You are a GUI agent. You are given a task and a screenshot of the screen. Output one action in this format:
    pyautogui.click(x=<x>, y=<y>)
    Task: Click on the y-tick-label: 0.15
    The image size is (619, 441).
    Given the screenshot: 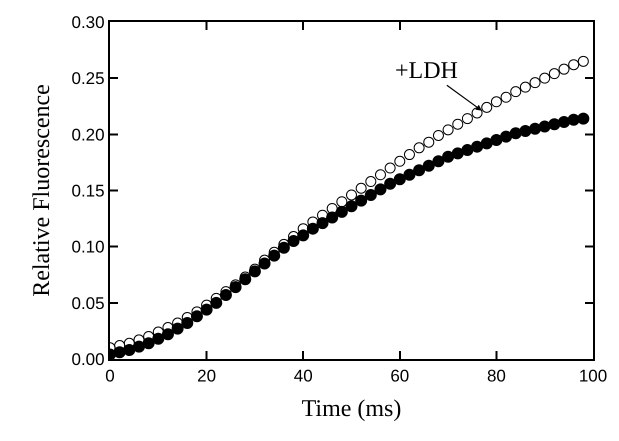 What is the action you would take?
    pyautogui.click(x=88, y=190)
    